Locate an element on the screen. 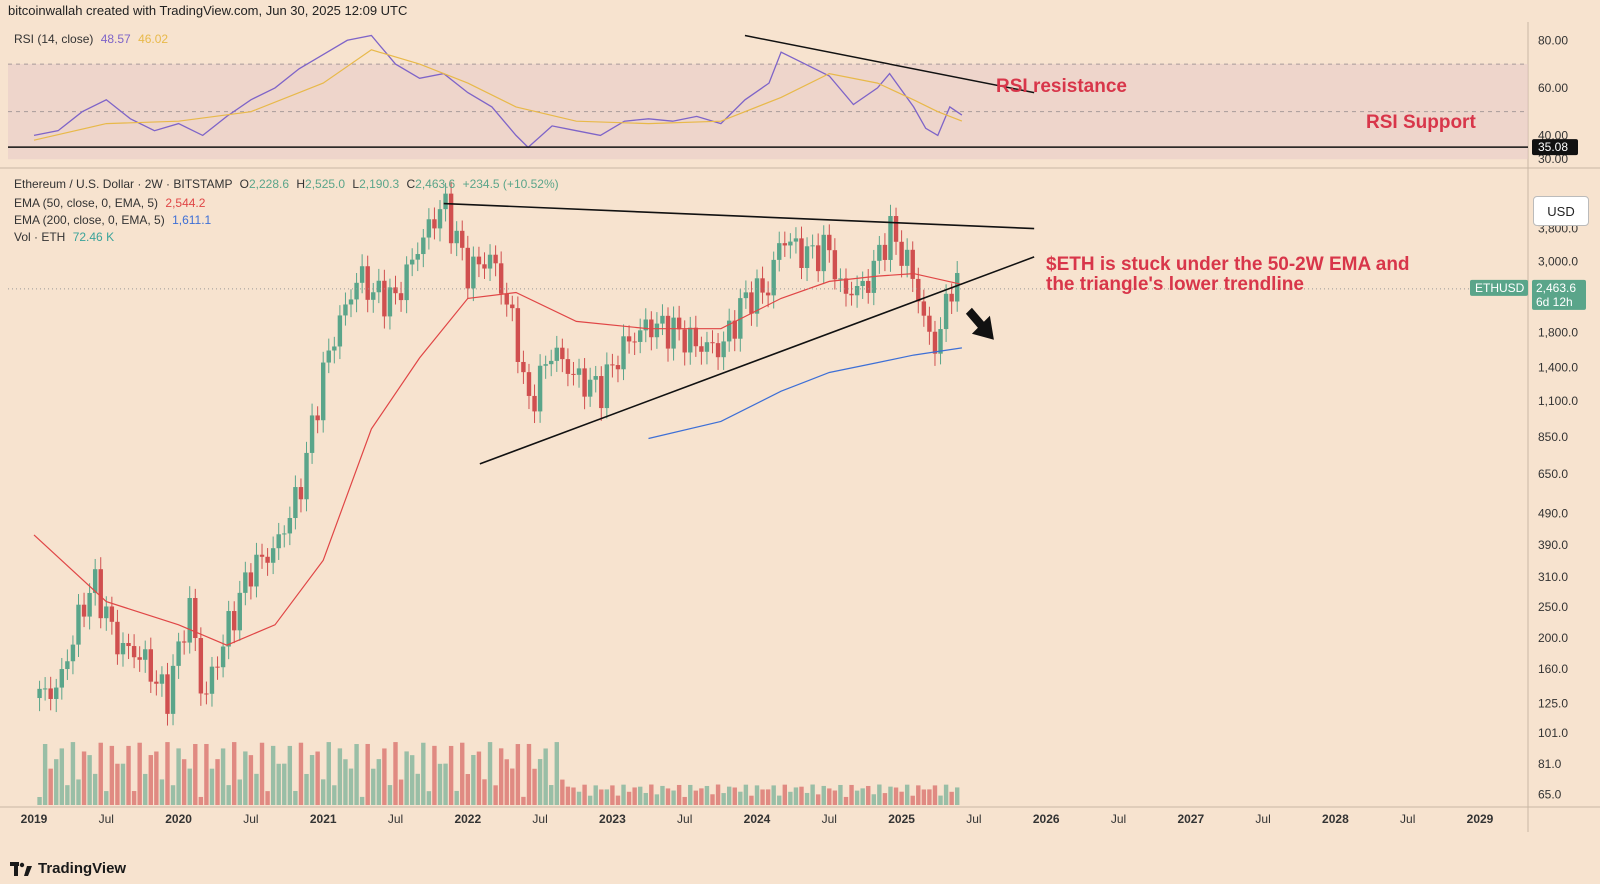  rsi-legend: RSI (14, close) 48.57 46.02 is located at coordinates (91, 39).